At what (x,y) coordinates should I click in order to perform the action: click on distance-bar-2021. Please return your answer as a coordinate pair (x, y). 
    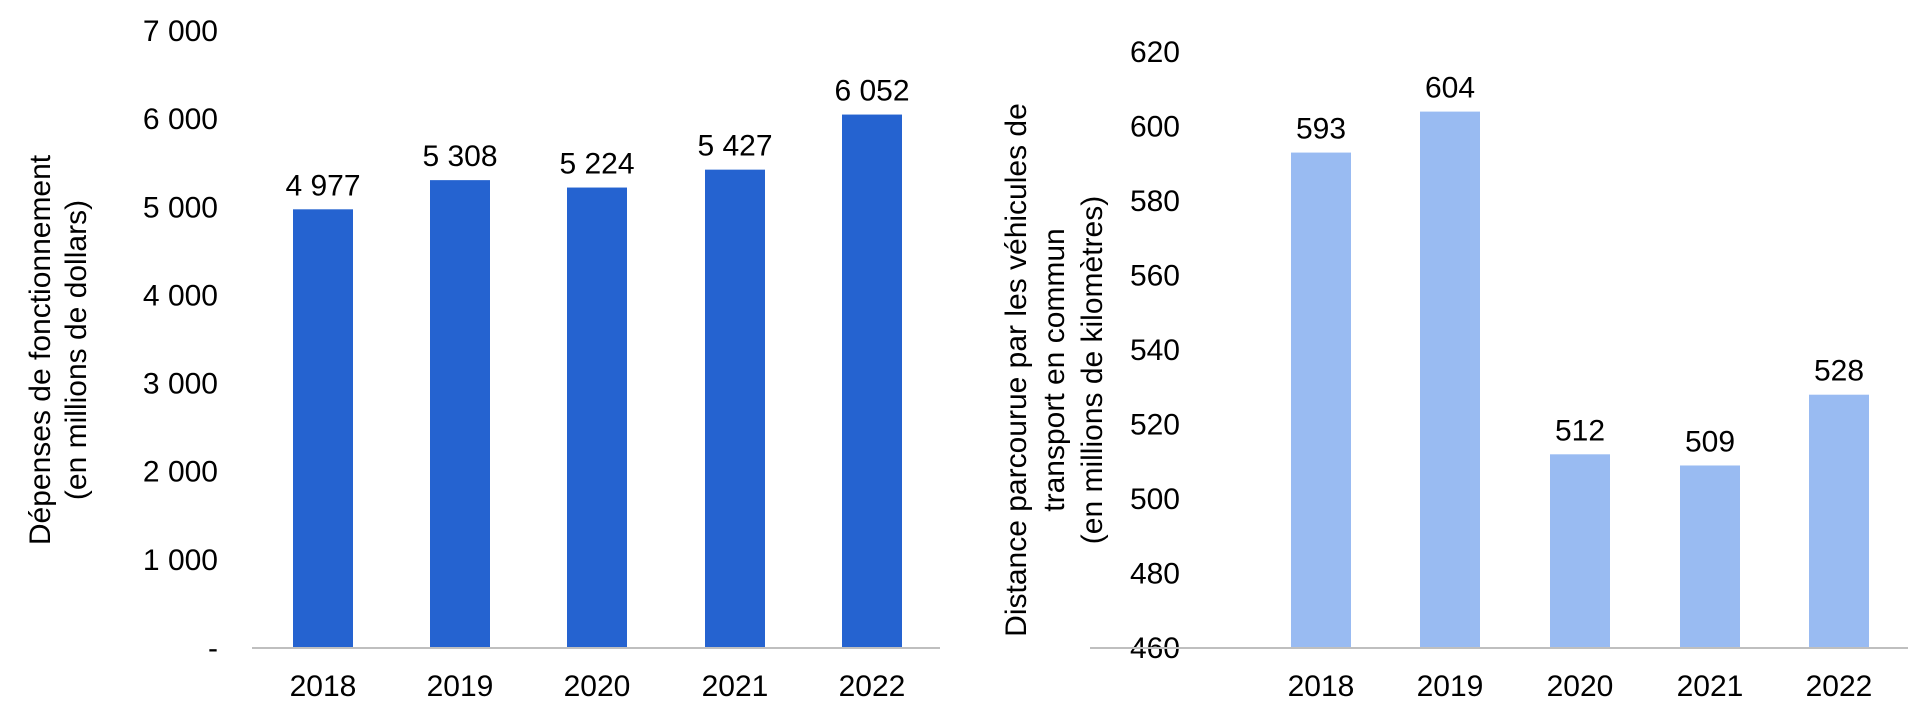
    Looking at the image, I should click on (1710, 556).